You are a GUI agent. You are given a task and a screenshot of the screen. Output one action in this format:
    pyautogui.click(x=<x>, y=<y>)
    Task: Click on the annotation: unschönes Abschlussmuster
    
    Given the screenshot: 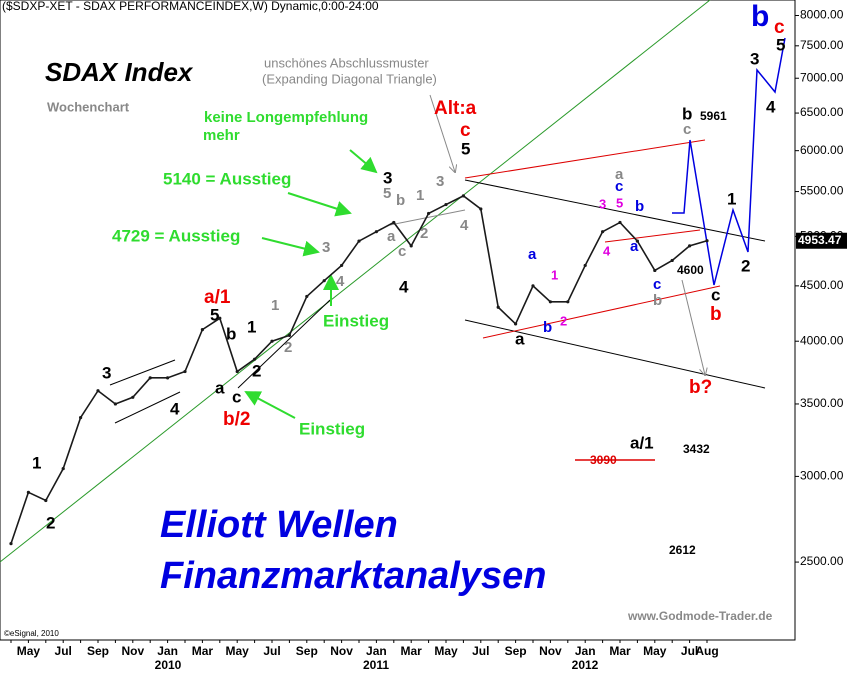 What is the action you would take?
    pyautogui.click(x=346, y=62)
    